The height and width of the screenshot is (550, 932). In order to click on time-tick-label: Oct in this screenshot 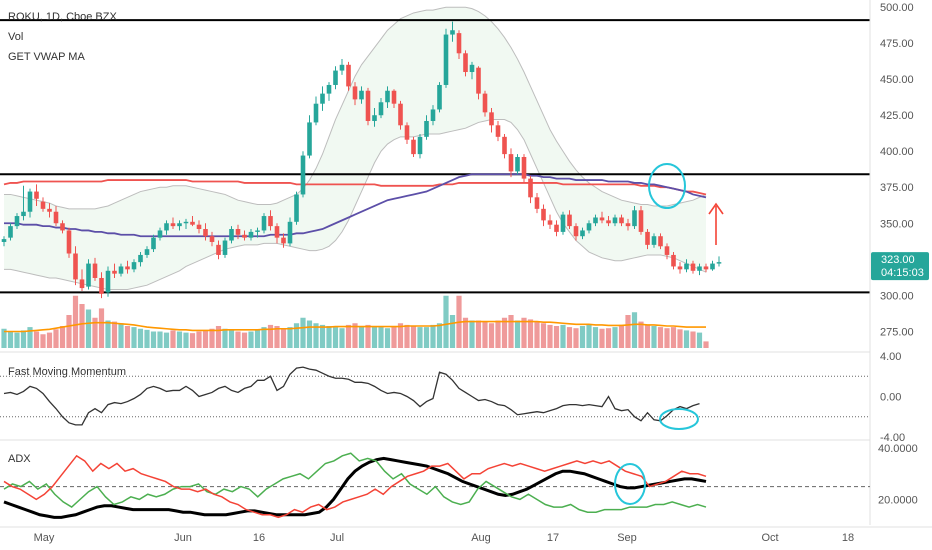, I will do `click(769, 538)`.